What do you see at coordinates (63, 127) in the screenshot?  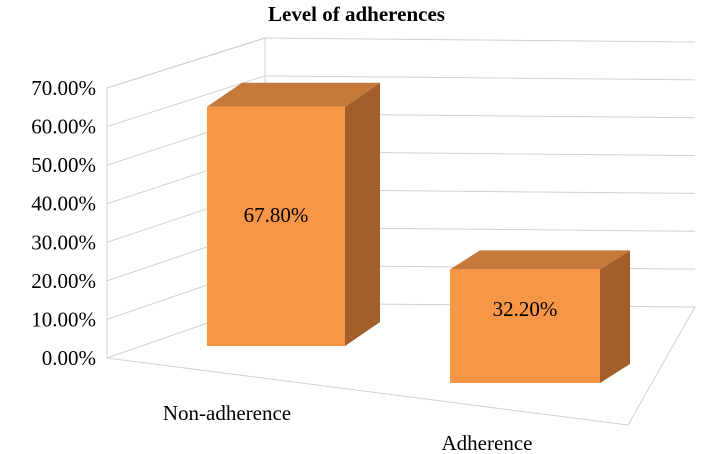 I see `y-tick-label: 60.00%` at bounding box center [63, 127].